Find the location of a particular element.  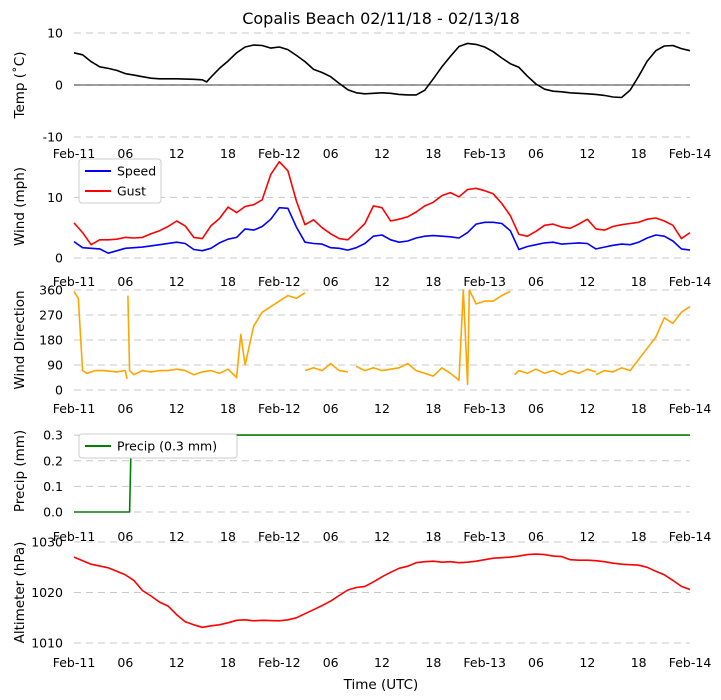

y-tick-label: -10 is located at coordinates (53, 137).